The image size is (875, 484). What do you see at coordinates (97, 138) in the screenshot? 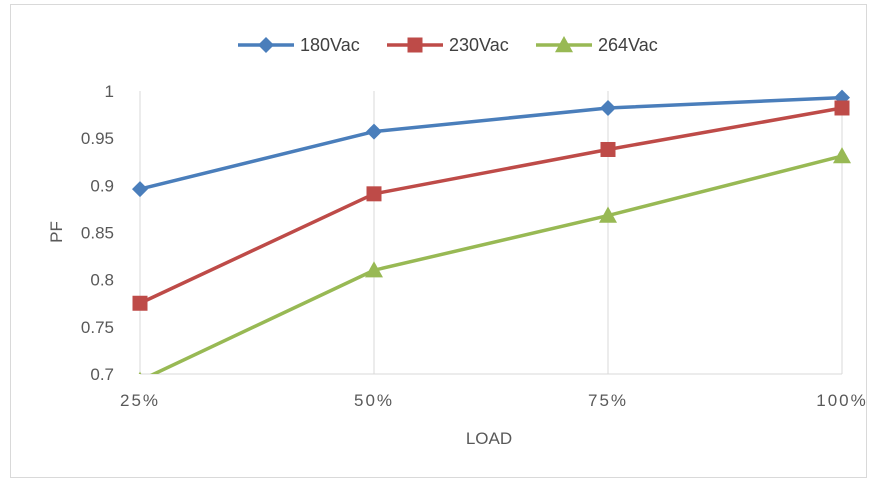
I see `y-tick-label: 0.95` at bounding box center [97, 138].